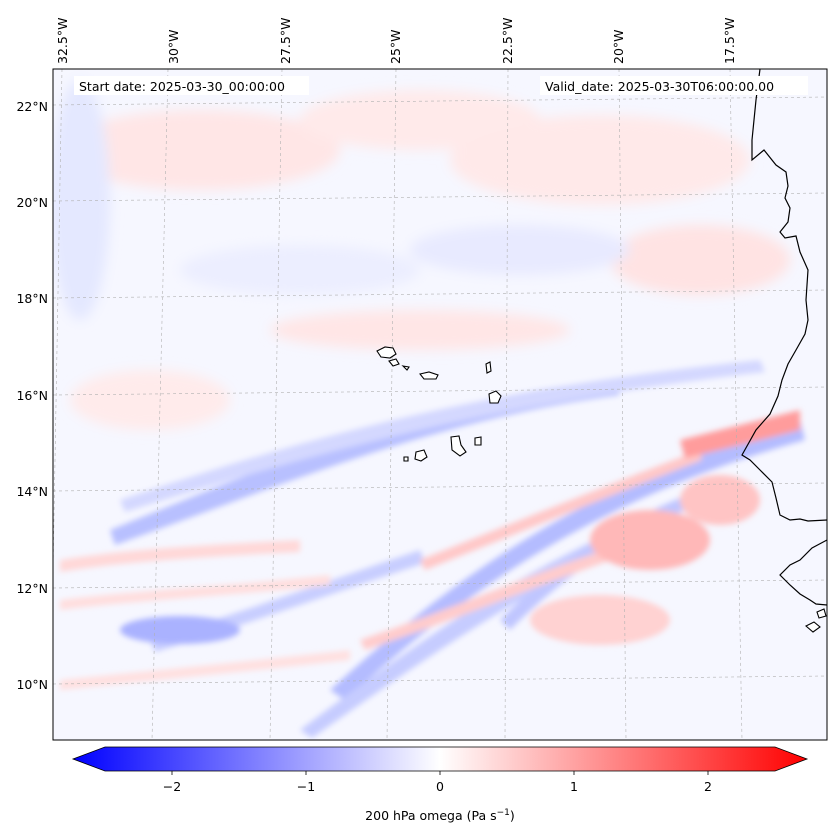 The width and height of the screenshot is (837, 839). Describe the element at coordinates (478, 441) in the screenshot. I see `island-maio` at that location.